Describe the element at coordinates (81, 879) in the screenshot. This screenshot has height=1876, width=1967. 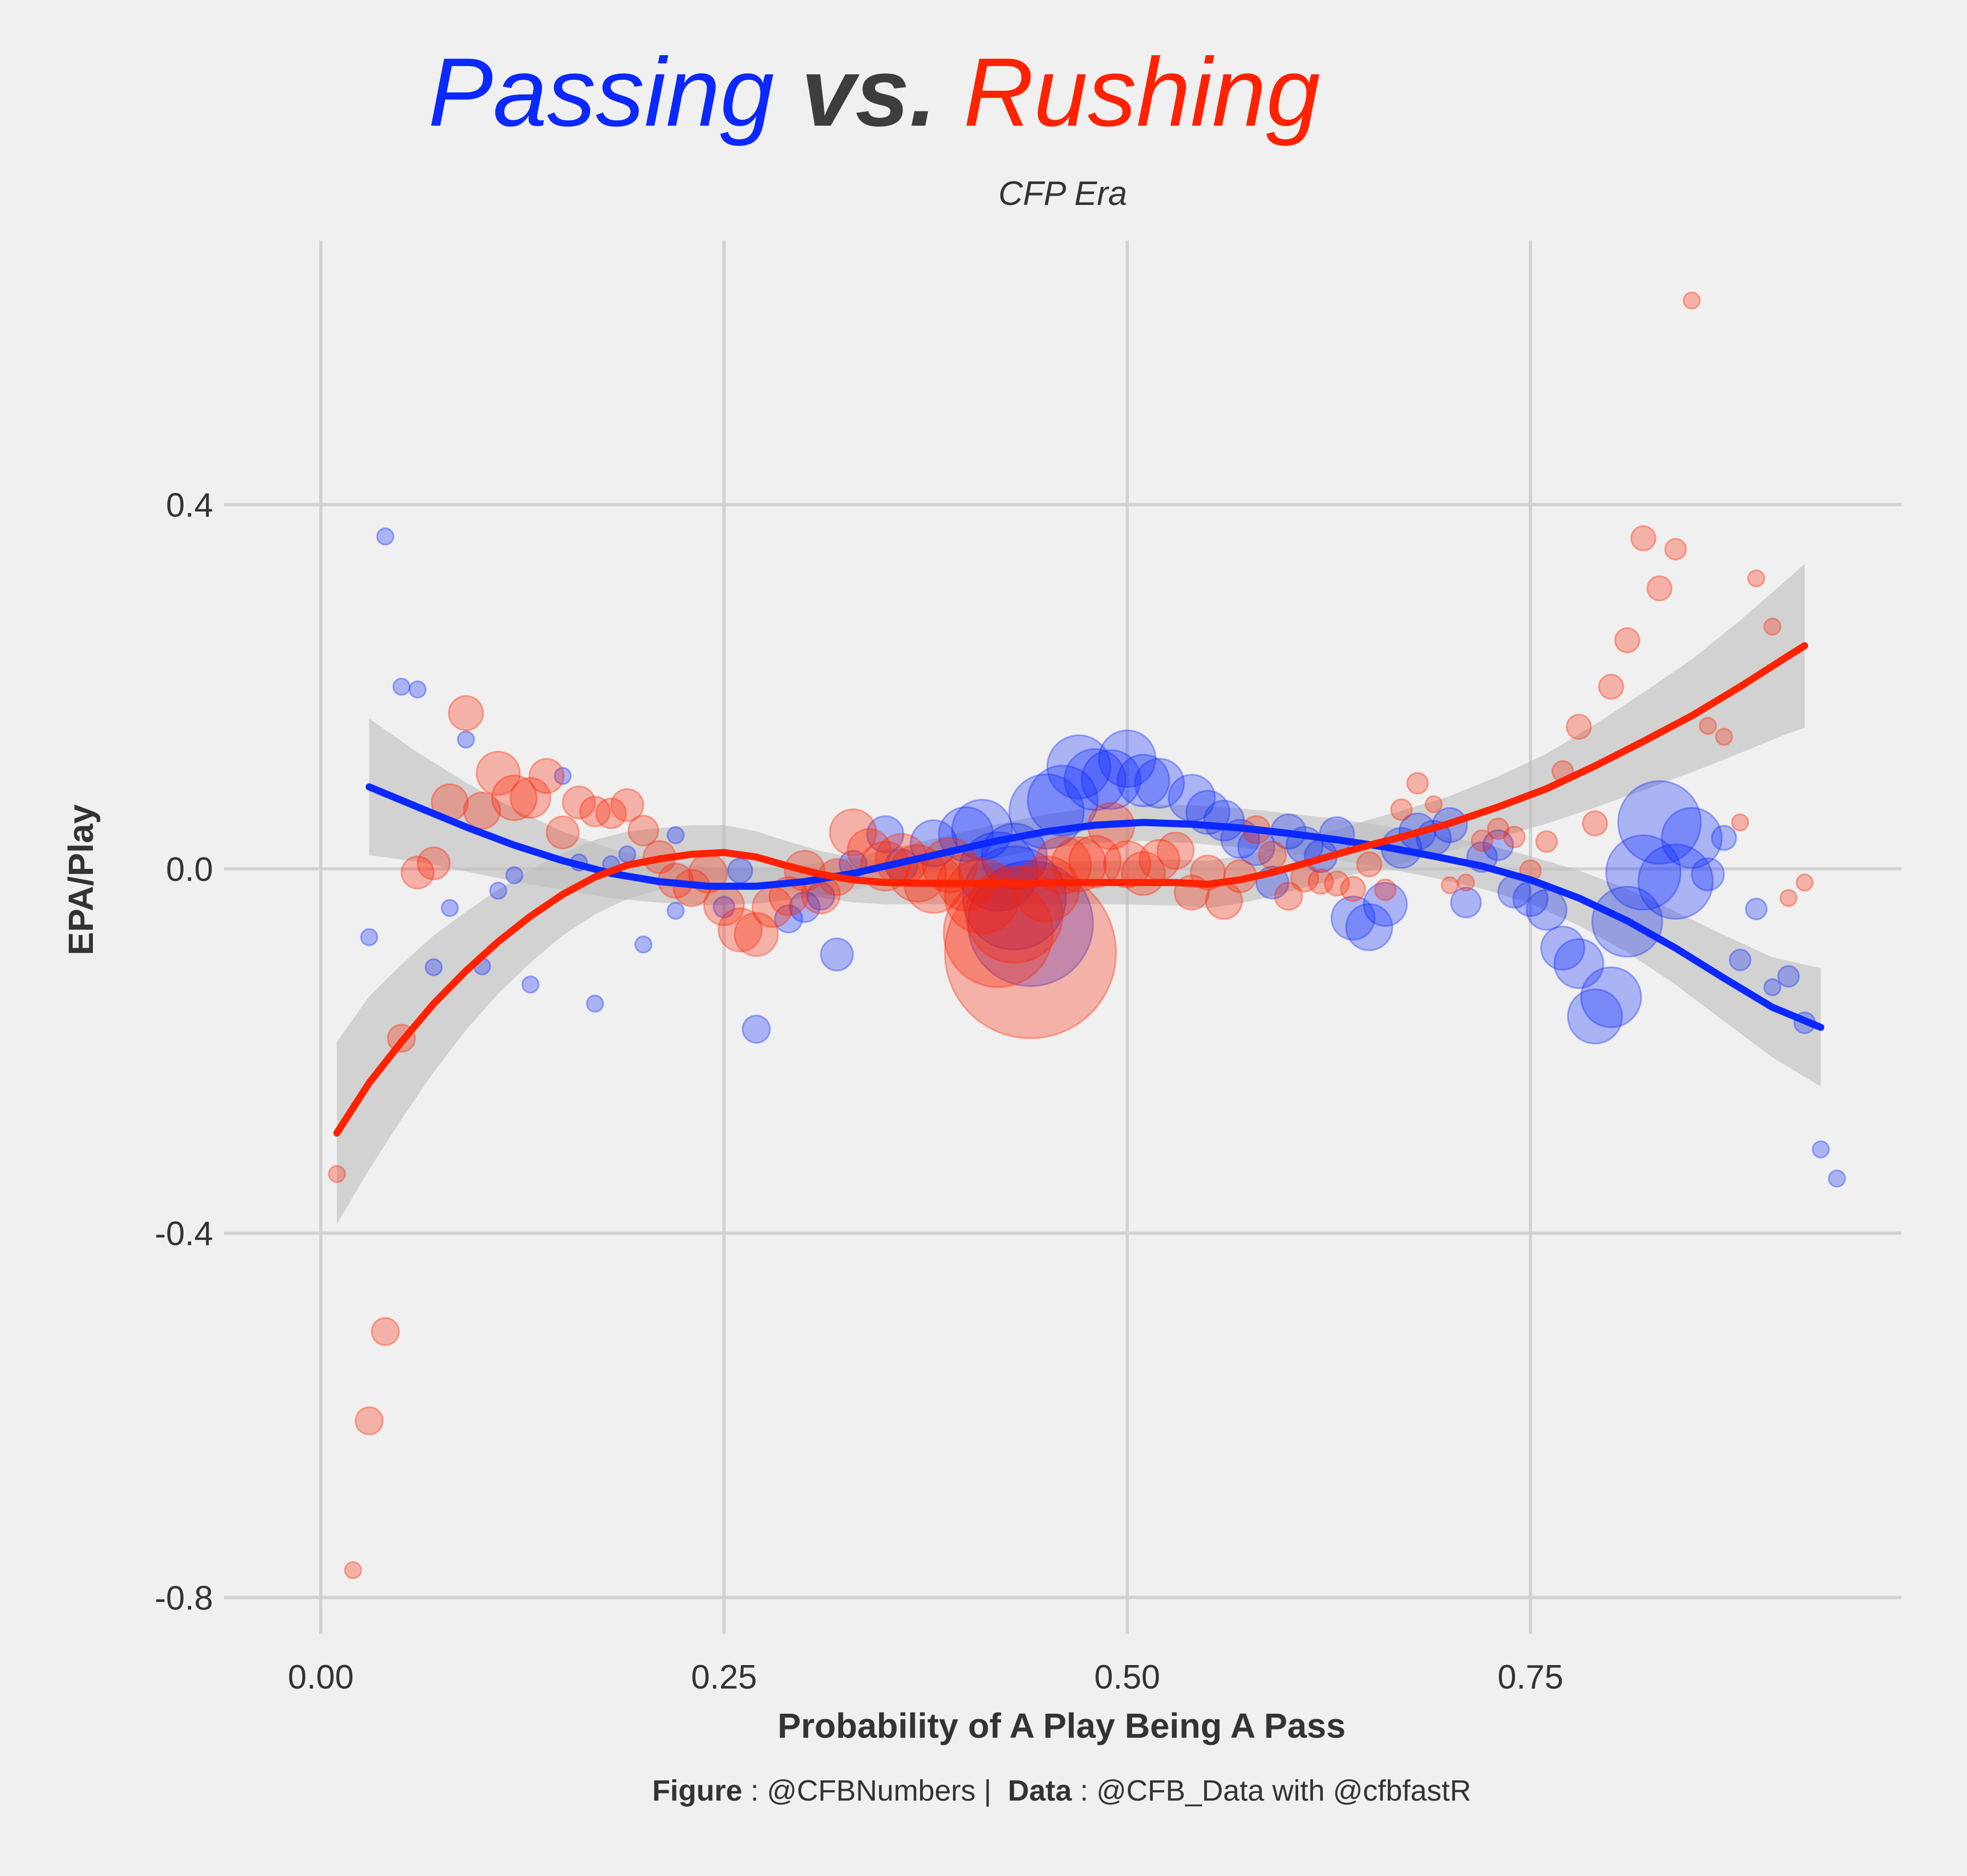
I see `y-axis-title: EPA/Play` at that location.